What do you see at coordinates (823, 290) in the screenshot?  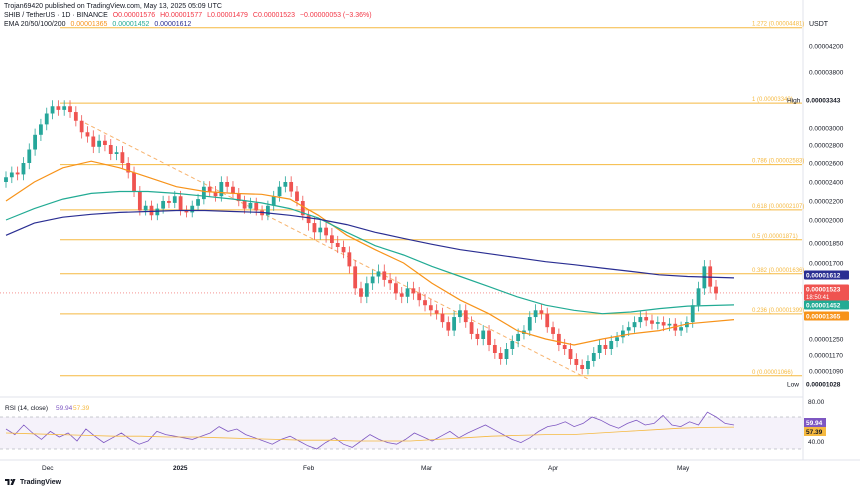 I see `price-tag-label: 0.00001523` at bounding box center [823, 290].